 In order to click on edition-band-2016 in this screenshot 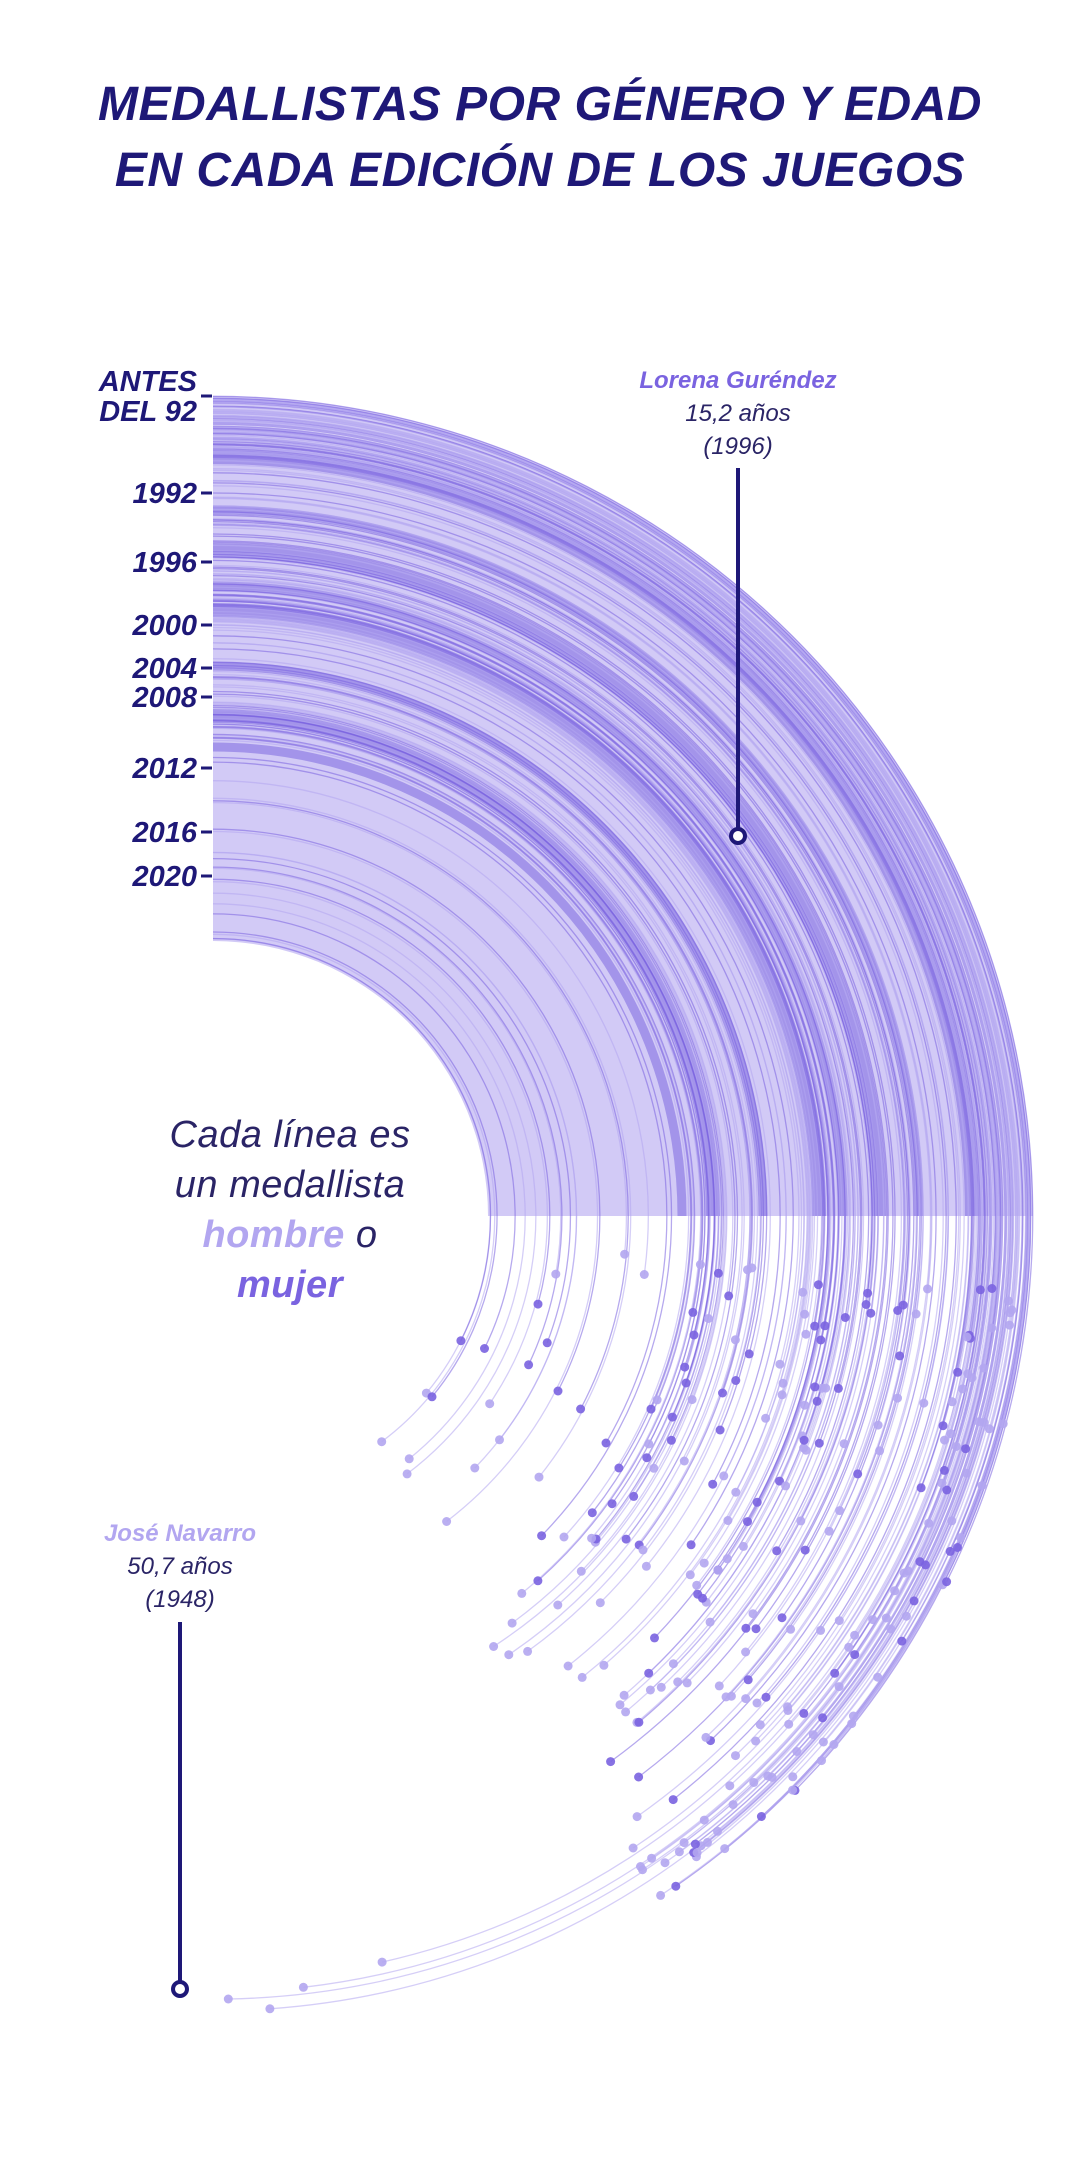, I will do `click(466, 963)`.